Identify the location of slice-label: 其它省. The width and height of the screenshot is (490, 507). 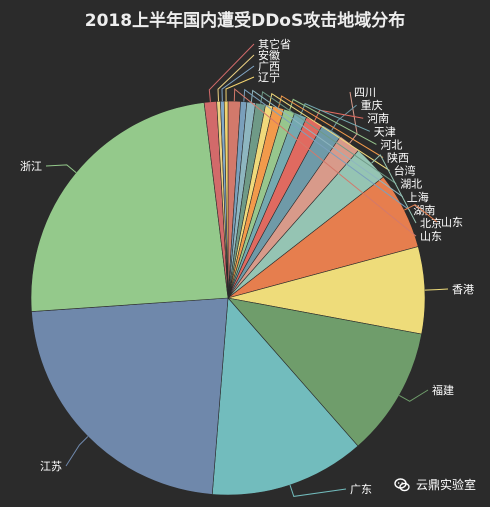
(274, 44).